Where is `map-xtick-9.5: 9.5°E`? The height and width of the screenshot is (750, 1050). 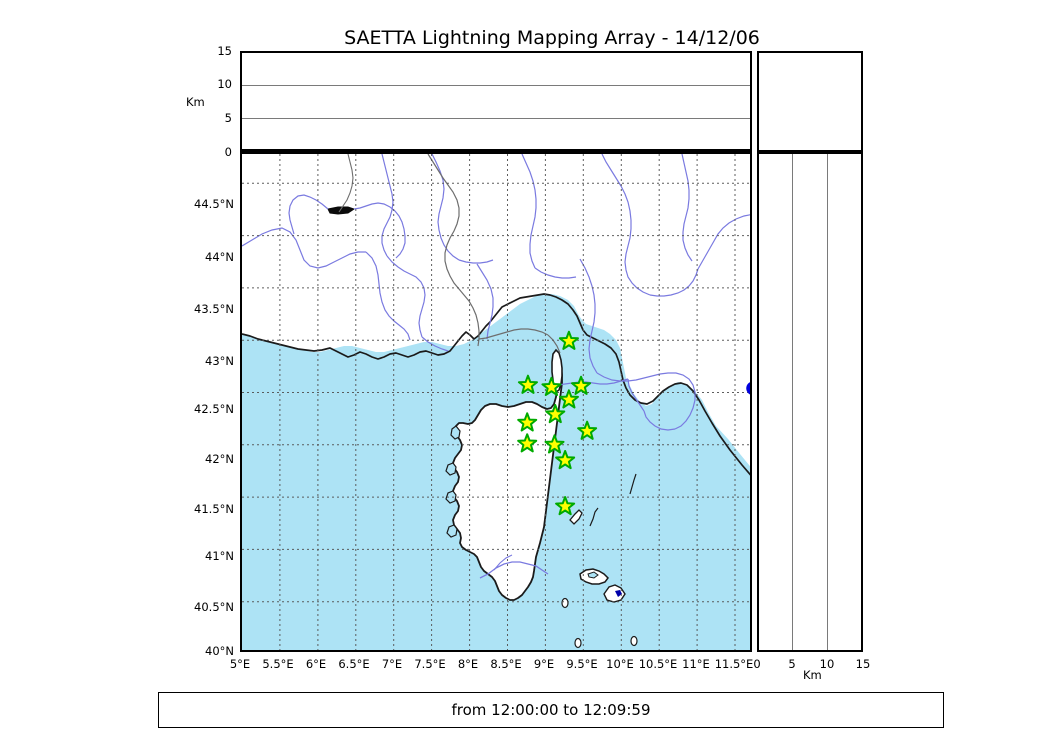 map-xtick-9.5: 9.5°E is located at coordinates (582, 664).